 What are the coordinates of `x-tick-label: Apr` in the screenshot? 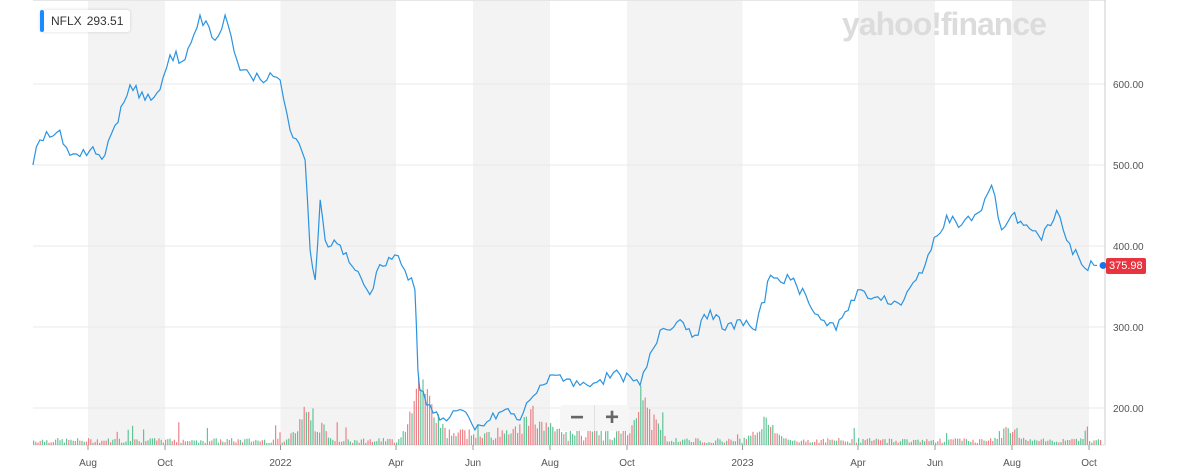 It's located at (858, 463).